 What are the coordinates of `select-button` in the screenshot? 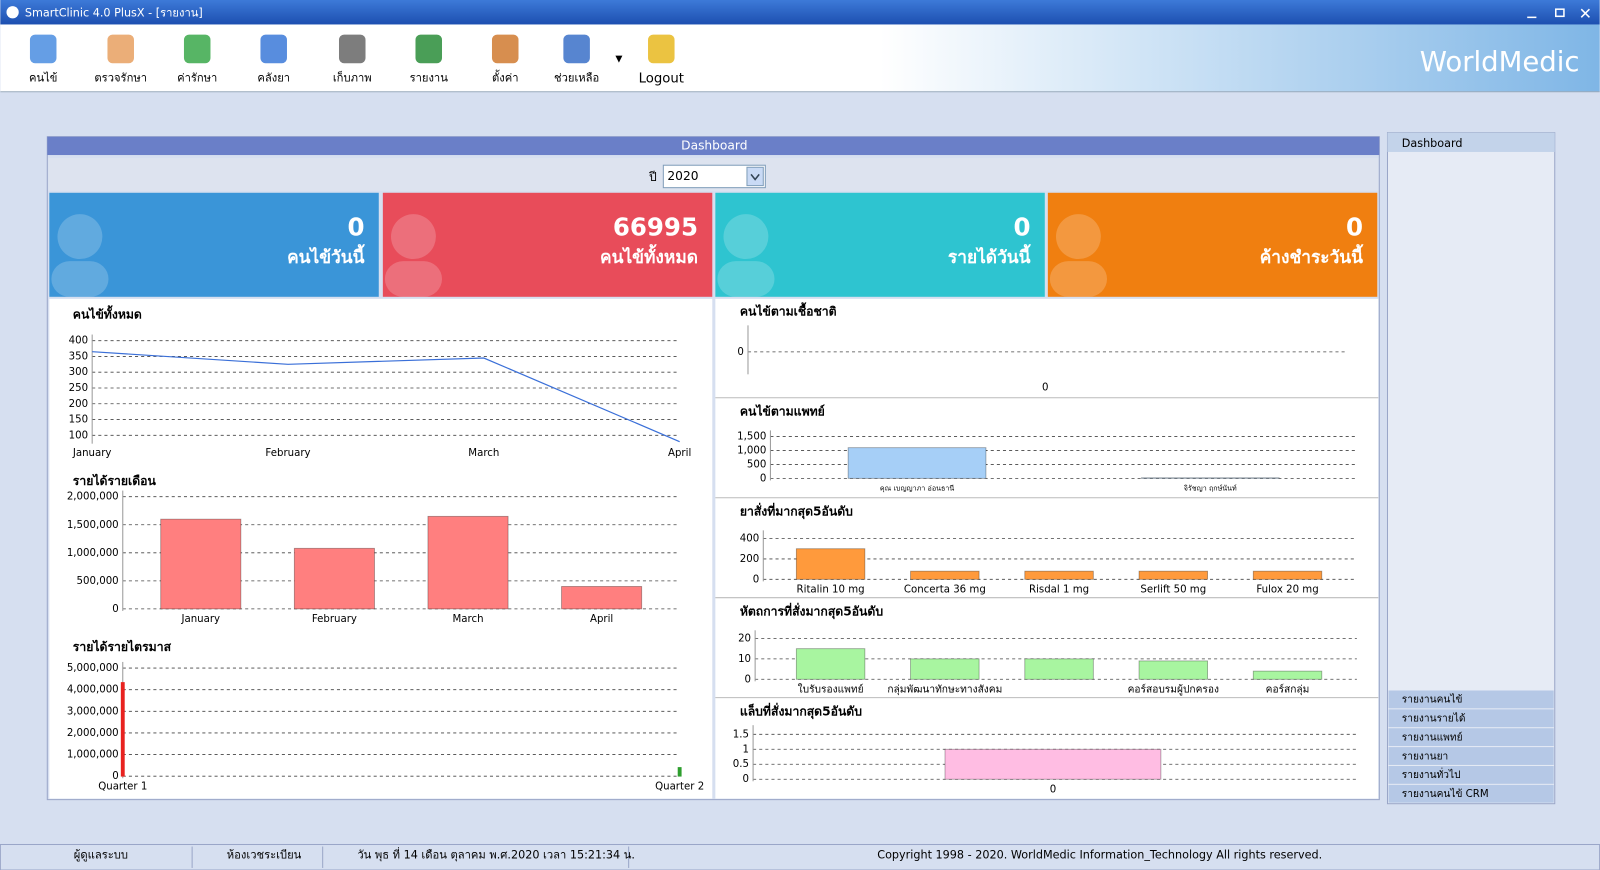 It's located at (755, 176).